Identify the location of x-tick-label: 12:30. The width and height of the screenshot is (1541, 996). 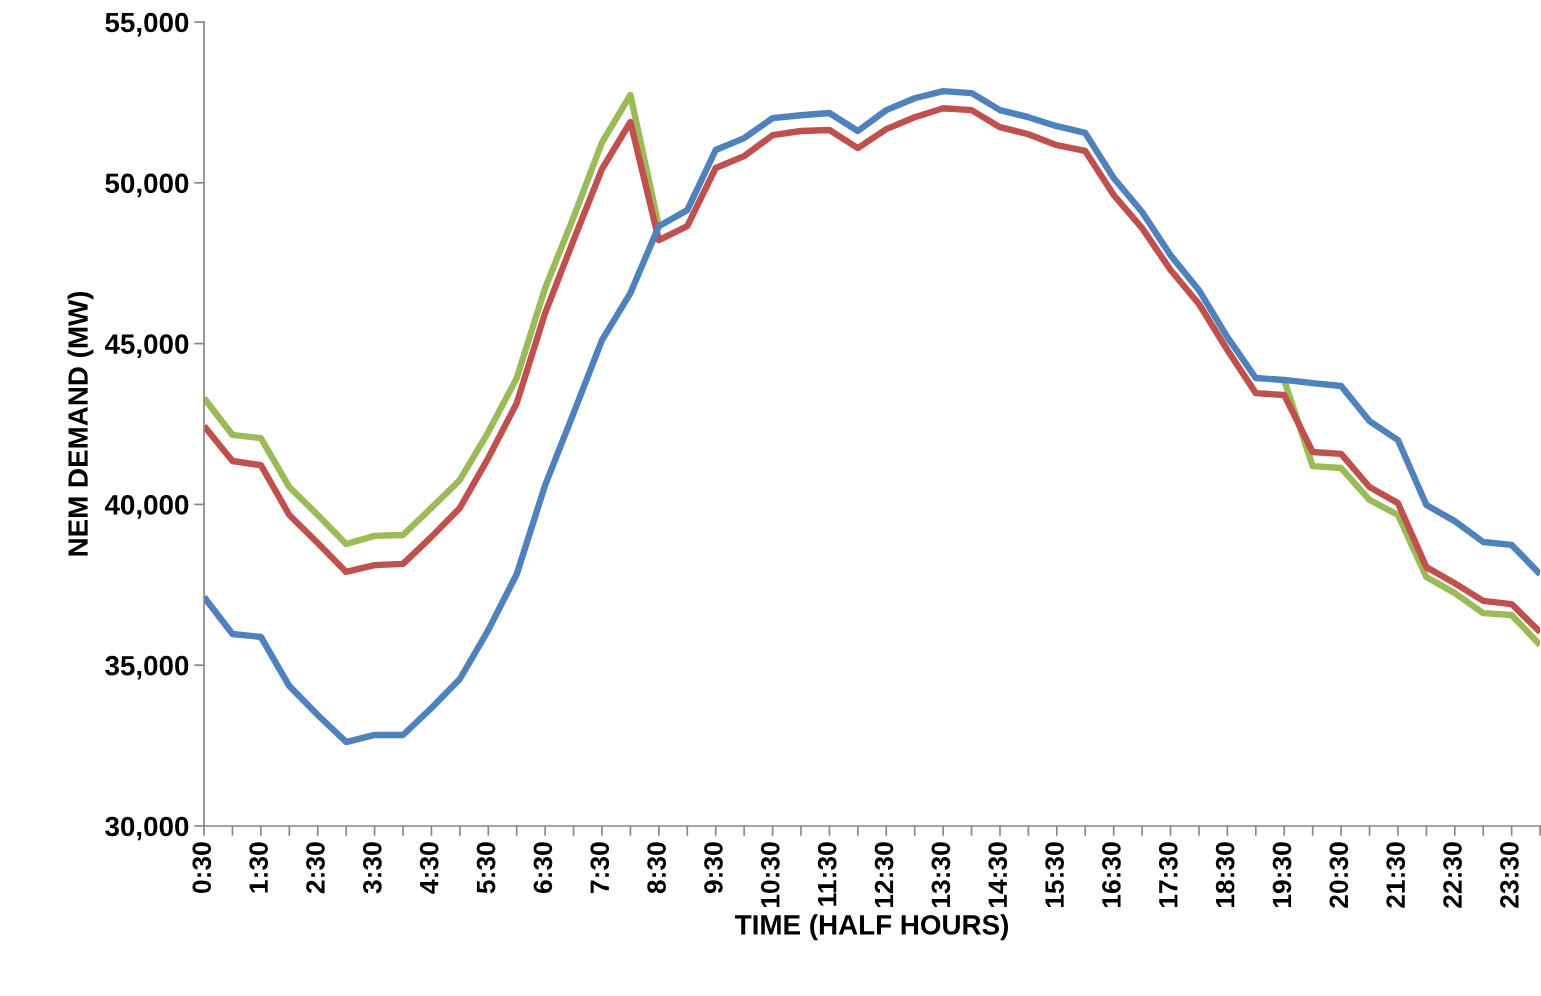
(884, 875).